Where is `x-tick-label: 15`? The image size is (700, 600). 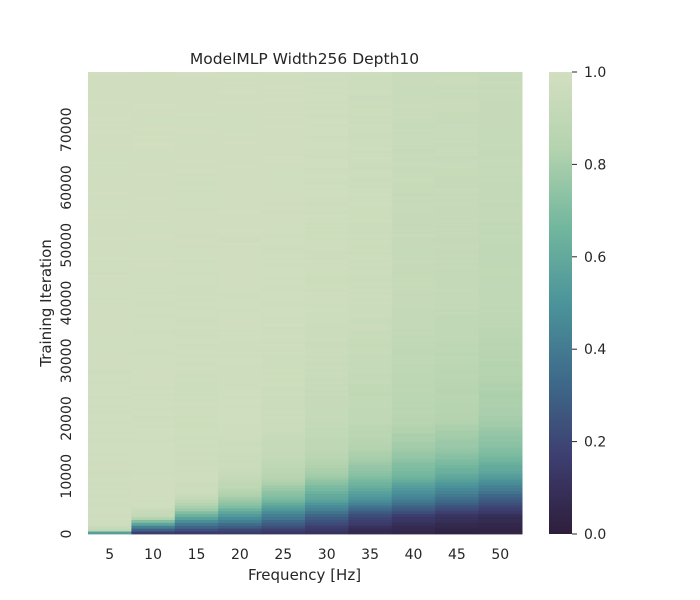 x-tick-label: 15 is located at coordinates (197, 555).